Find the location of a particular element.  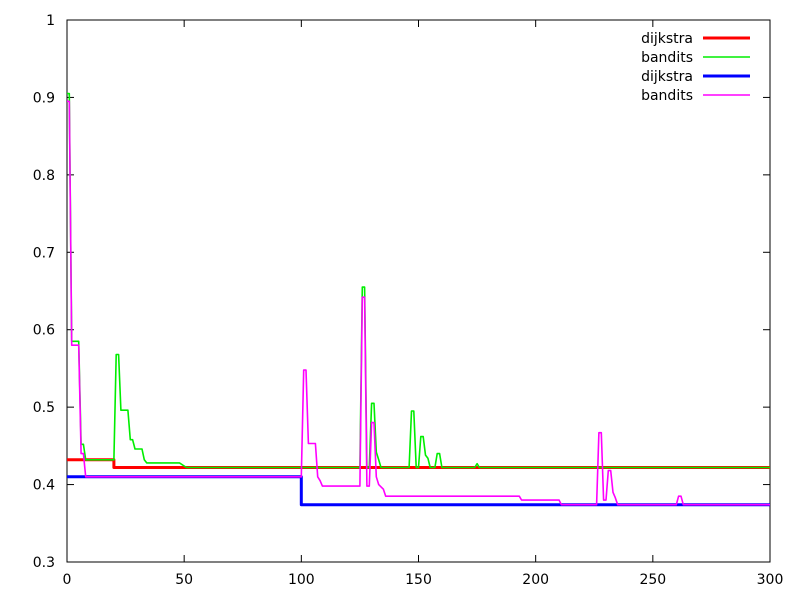

y-tick-label: 0.5 is located at coordinates (44, 408).